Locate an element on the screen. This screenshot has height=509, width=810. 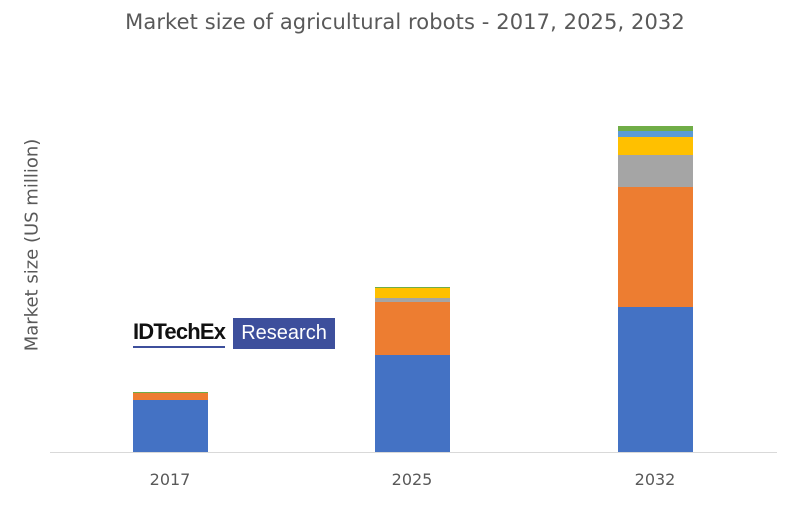
idtechex-logo: IDTechEx Research is located at coordinates (234, 333).